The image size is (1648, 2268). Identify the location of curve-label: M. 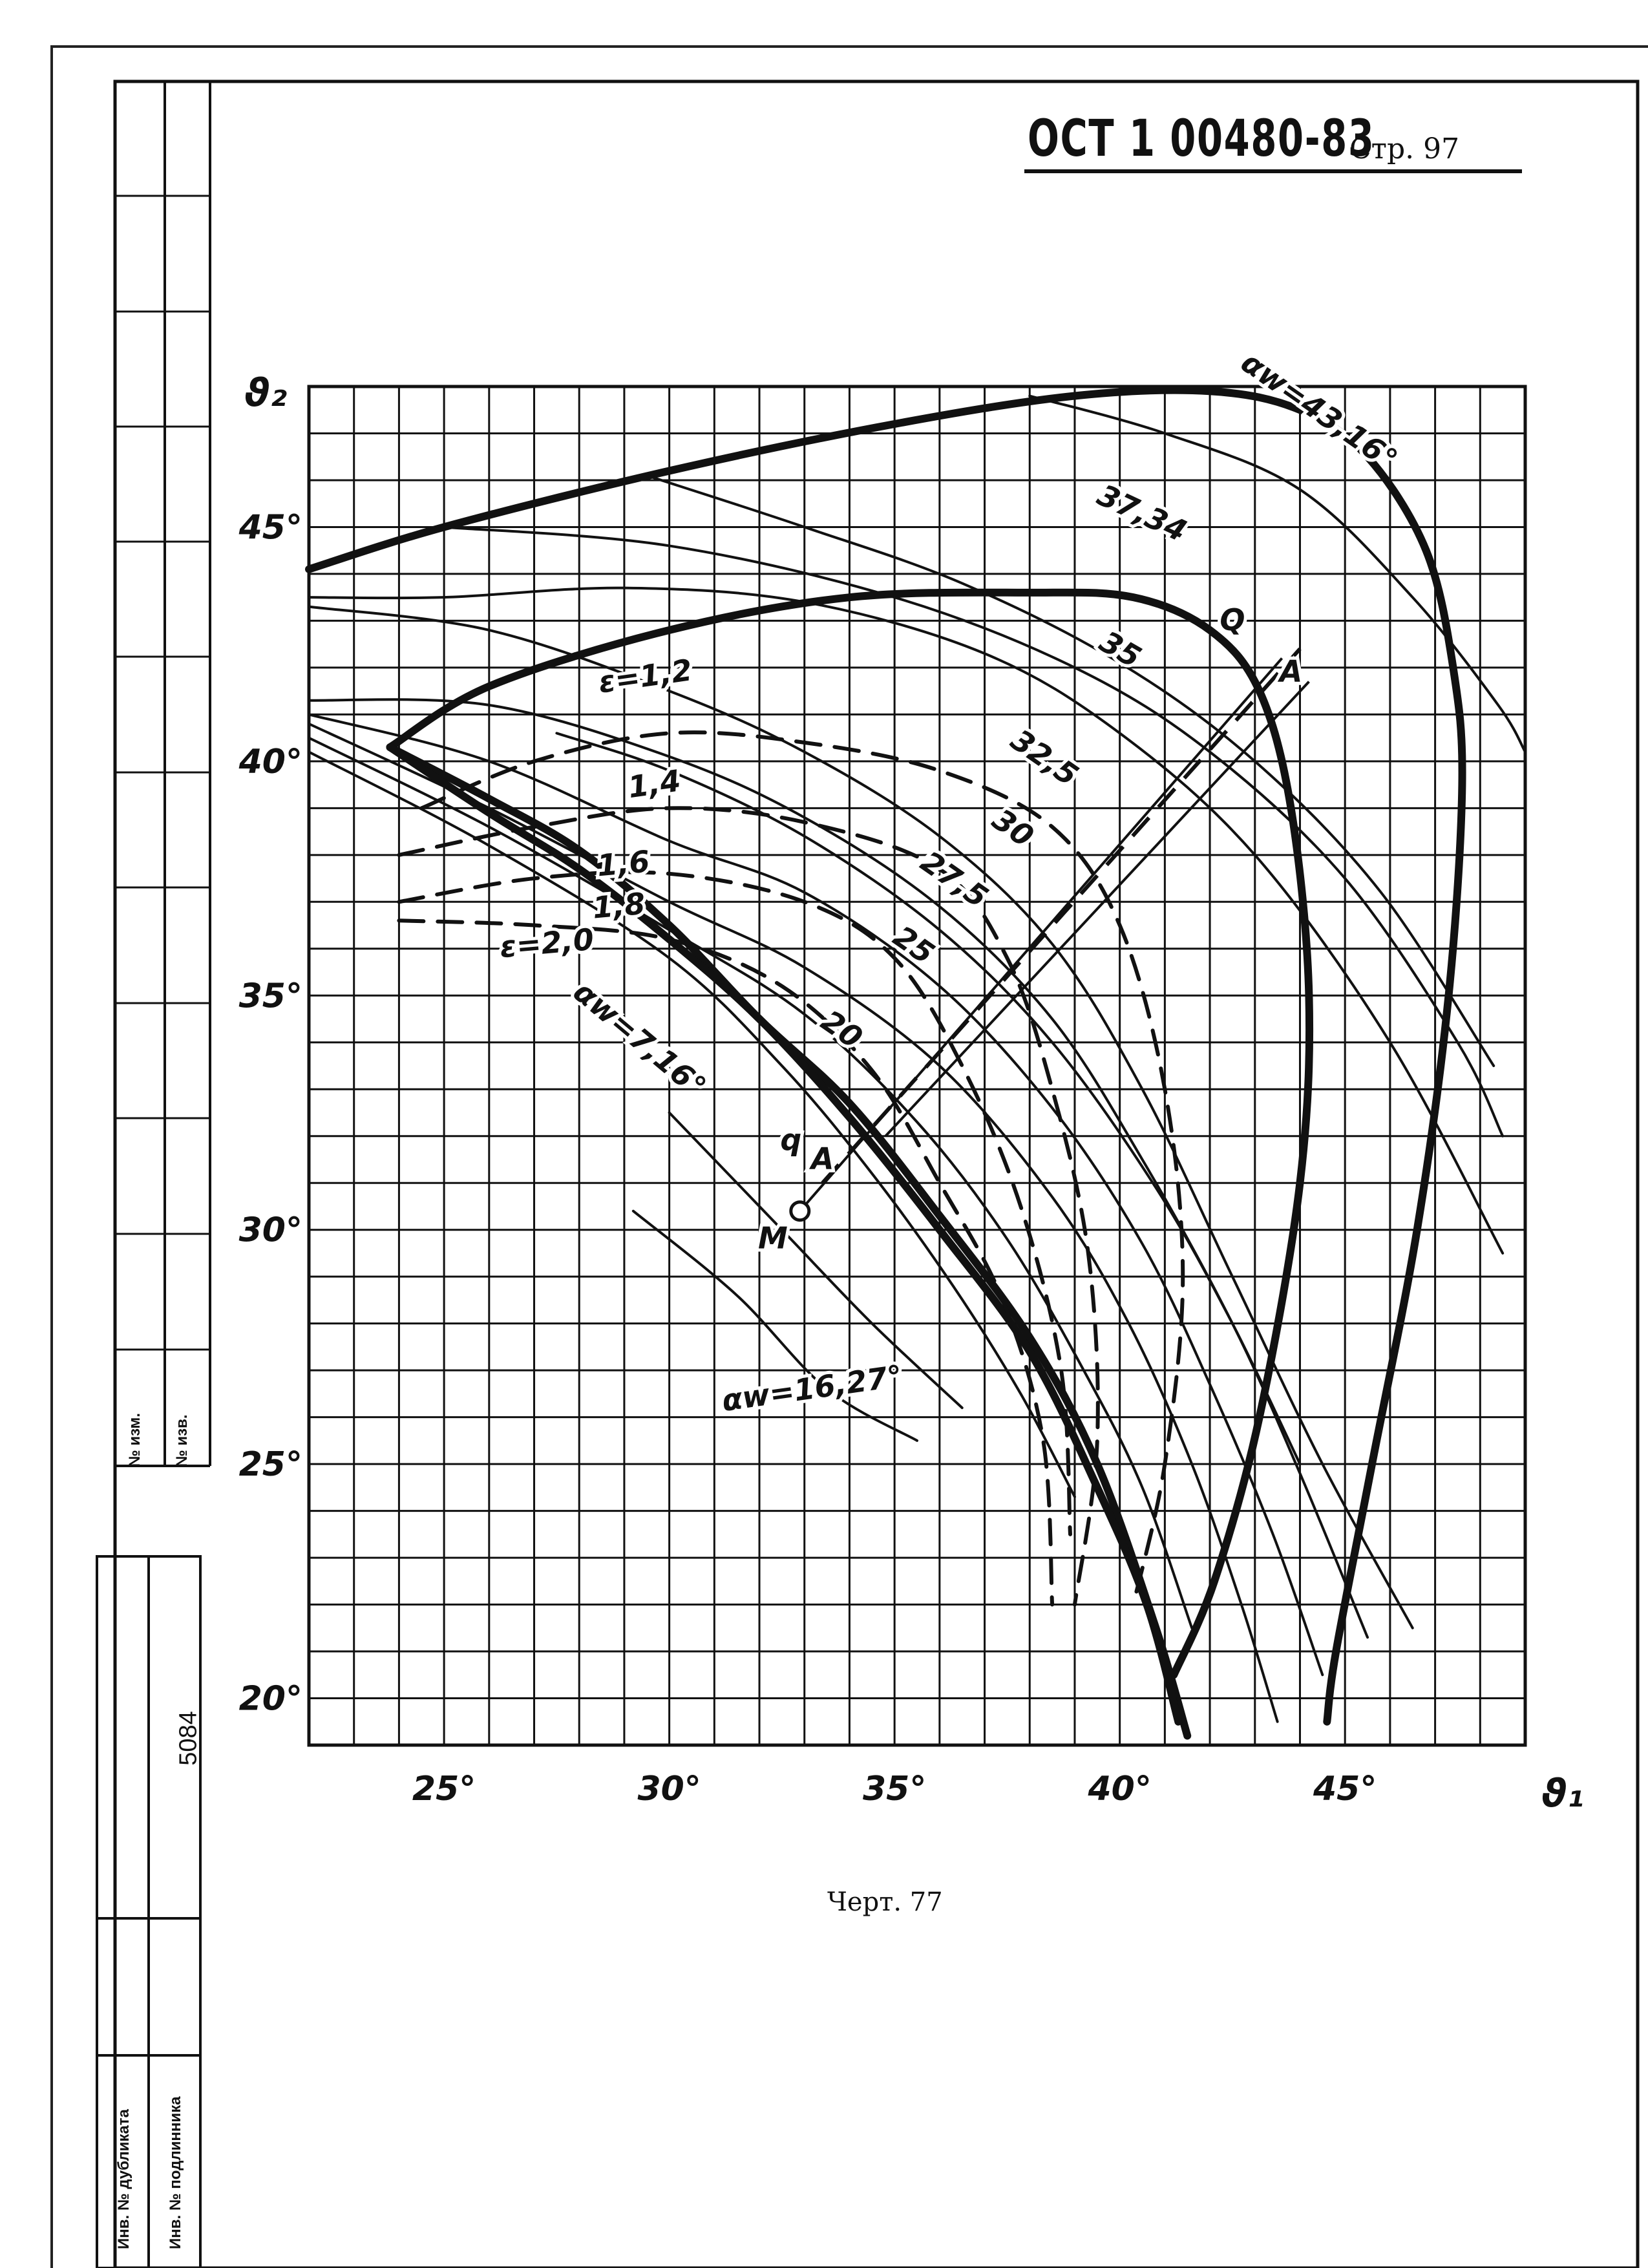
(773, 1238).